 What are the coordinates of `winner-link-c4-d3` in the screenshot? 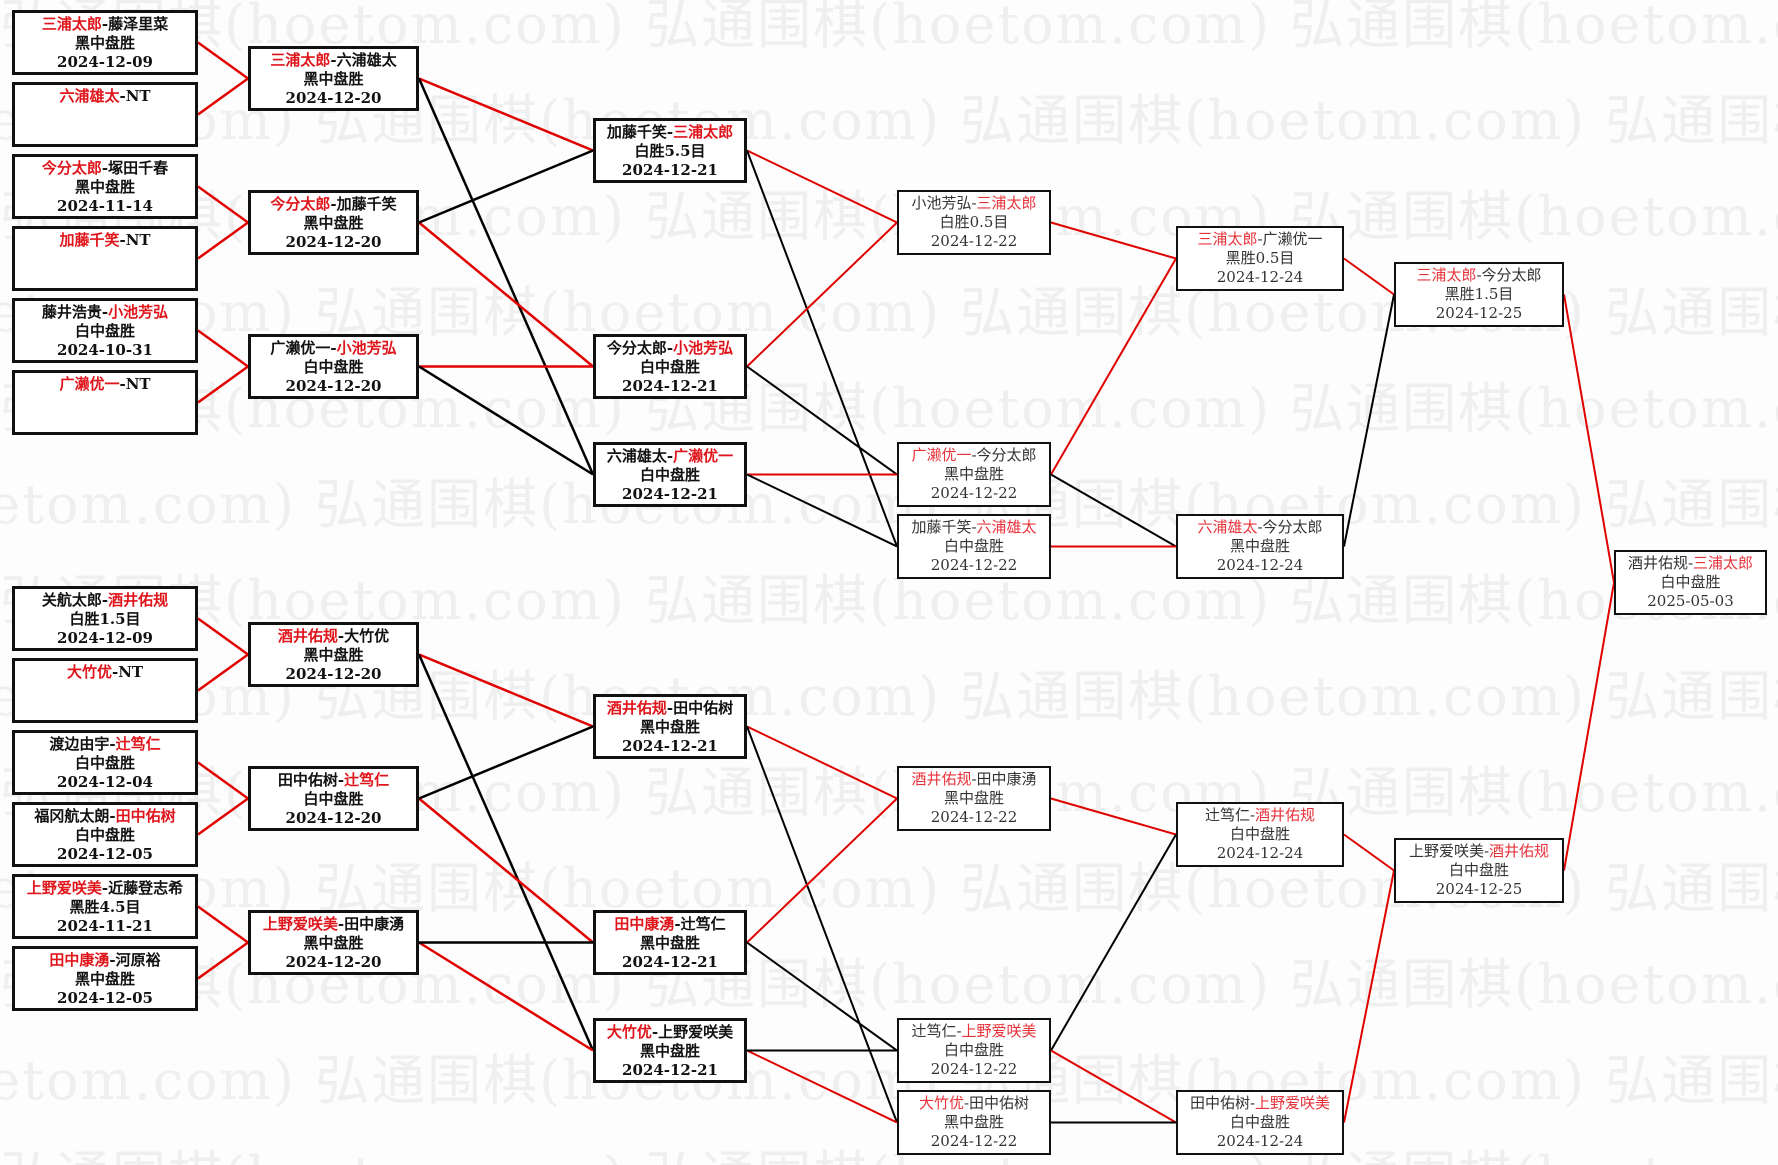 It's located at (822, 870).